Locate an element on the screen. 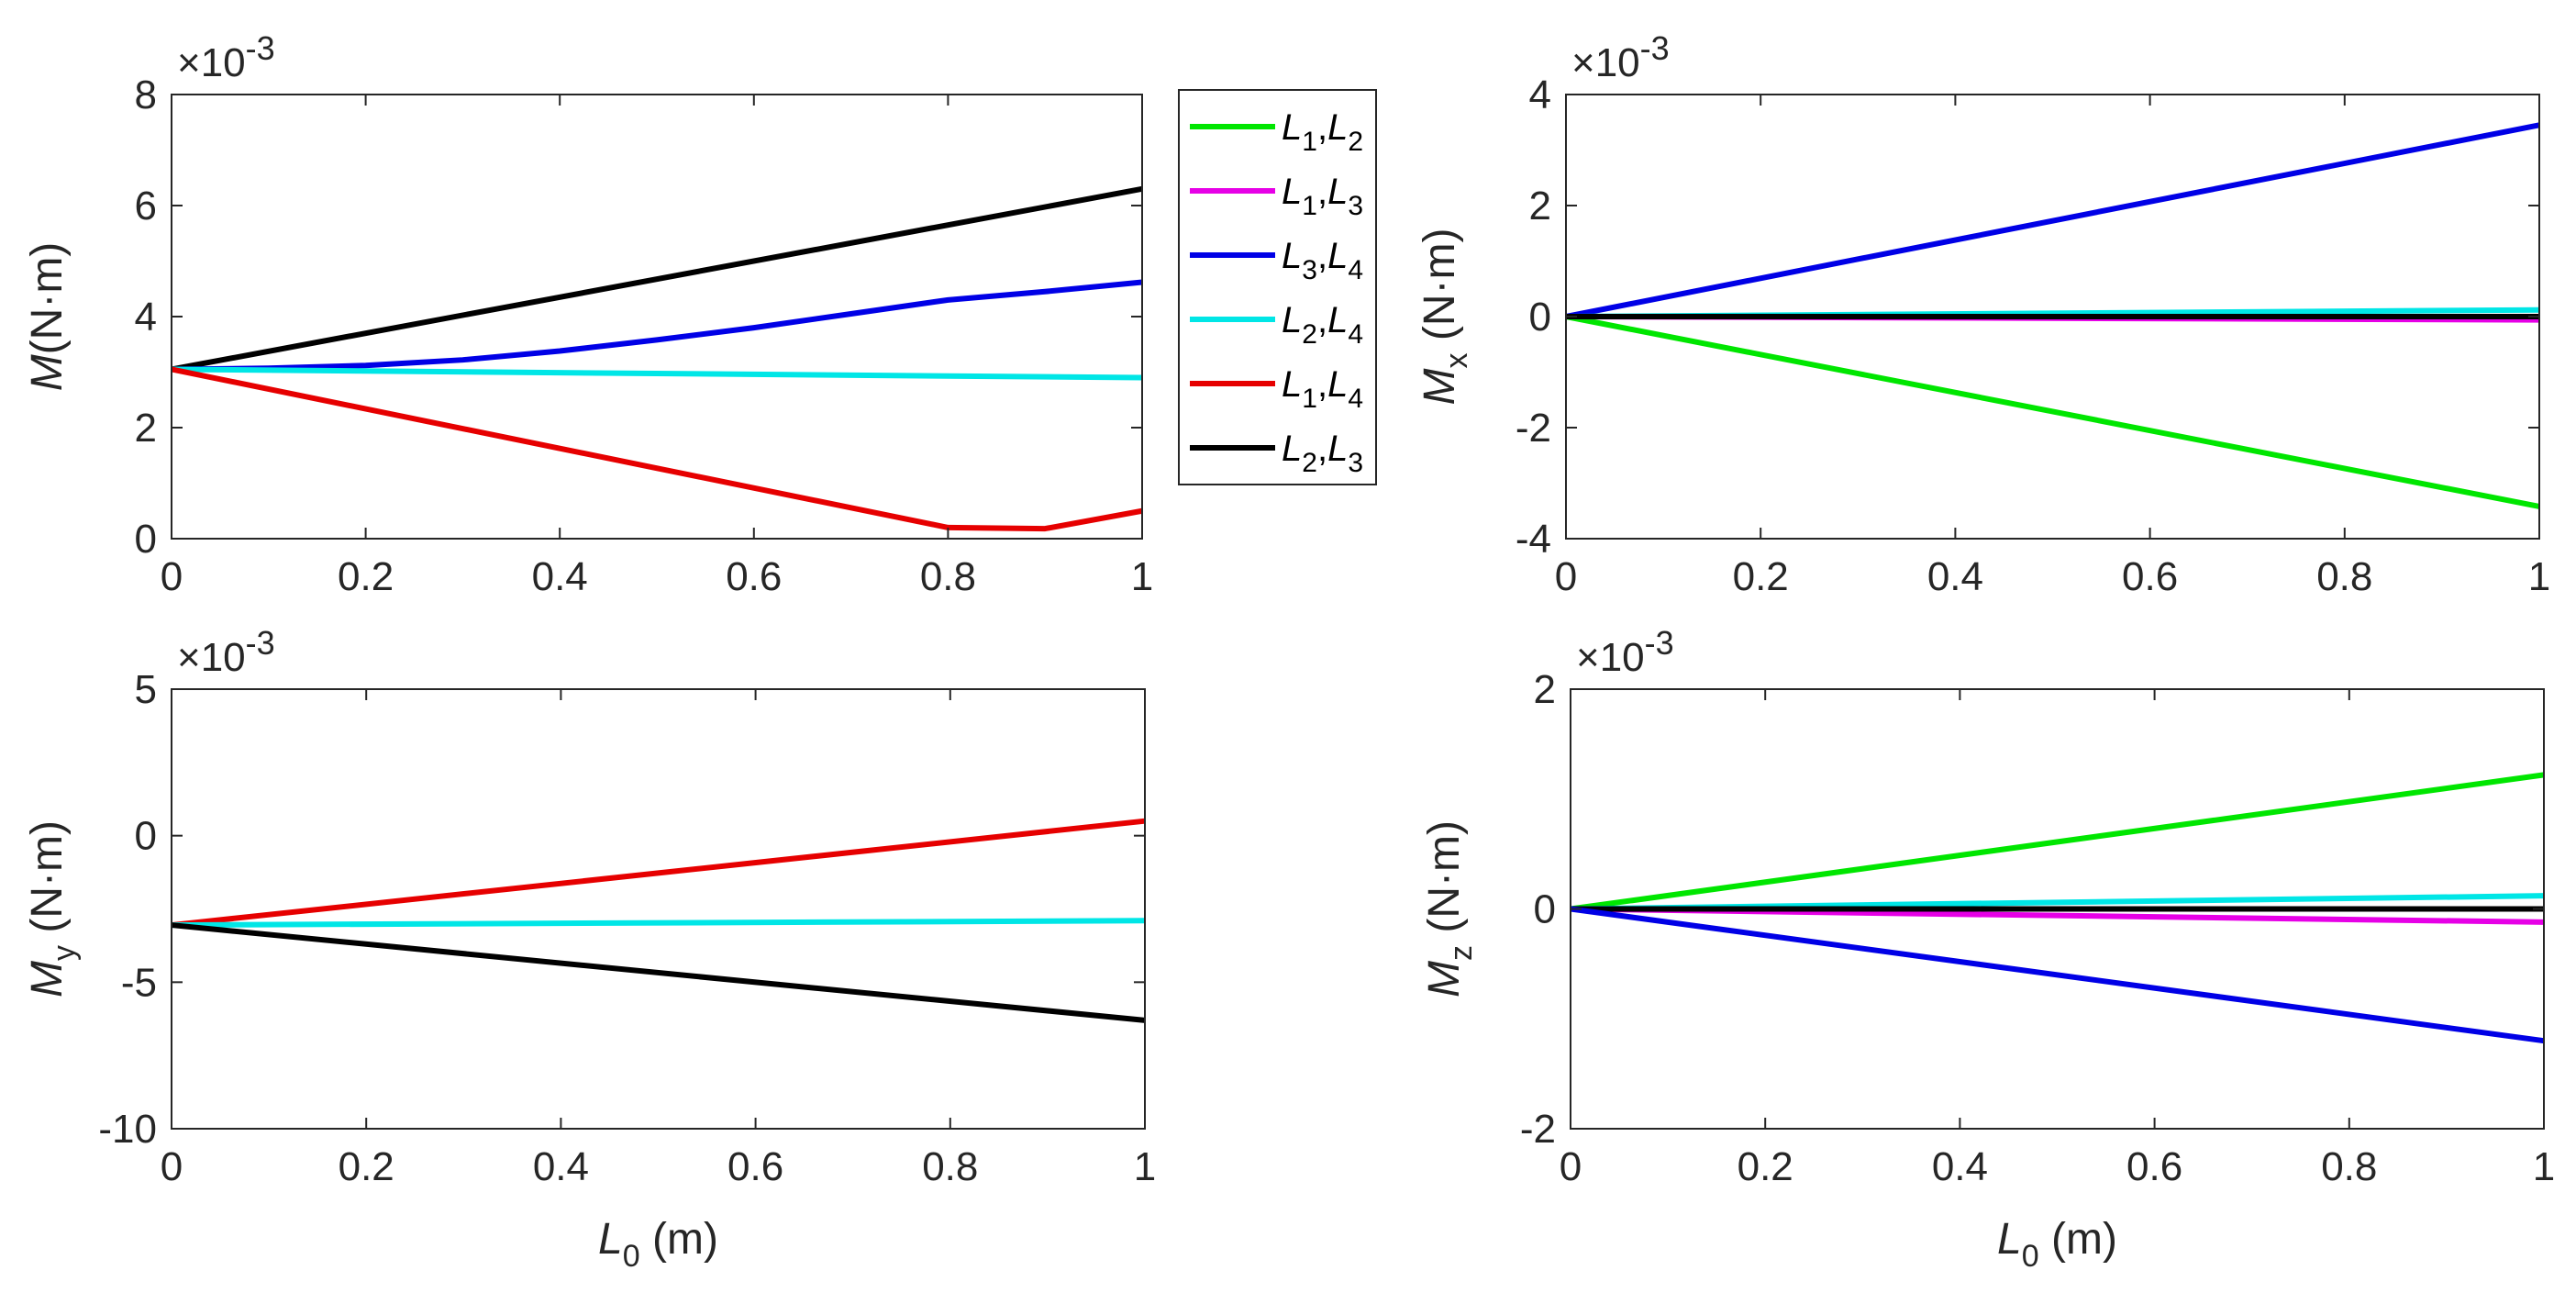 The image size is (2576, 1315). y-tick-label: 4 is located at coordinates (146, 317).